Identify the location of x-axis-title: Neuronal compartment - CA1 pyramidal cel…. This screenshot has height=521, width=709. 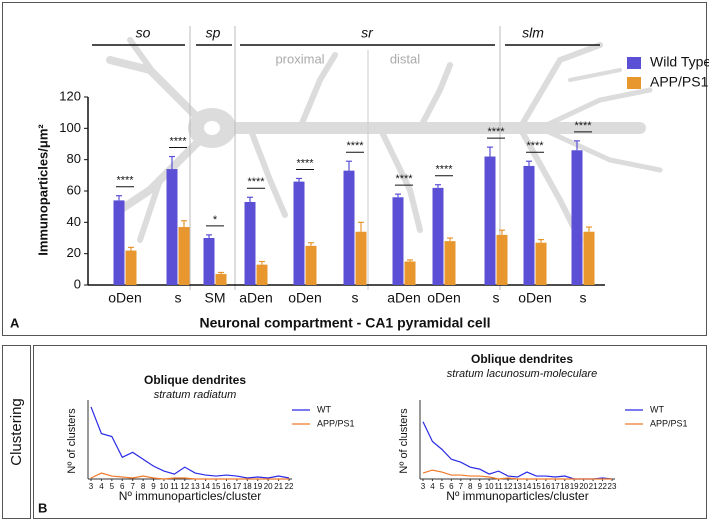
(345, 323).